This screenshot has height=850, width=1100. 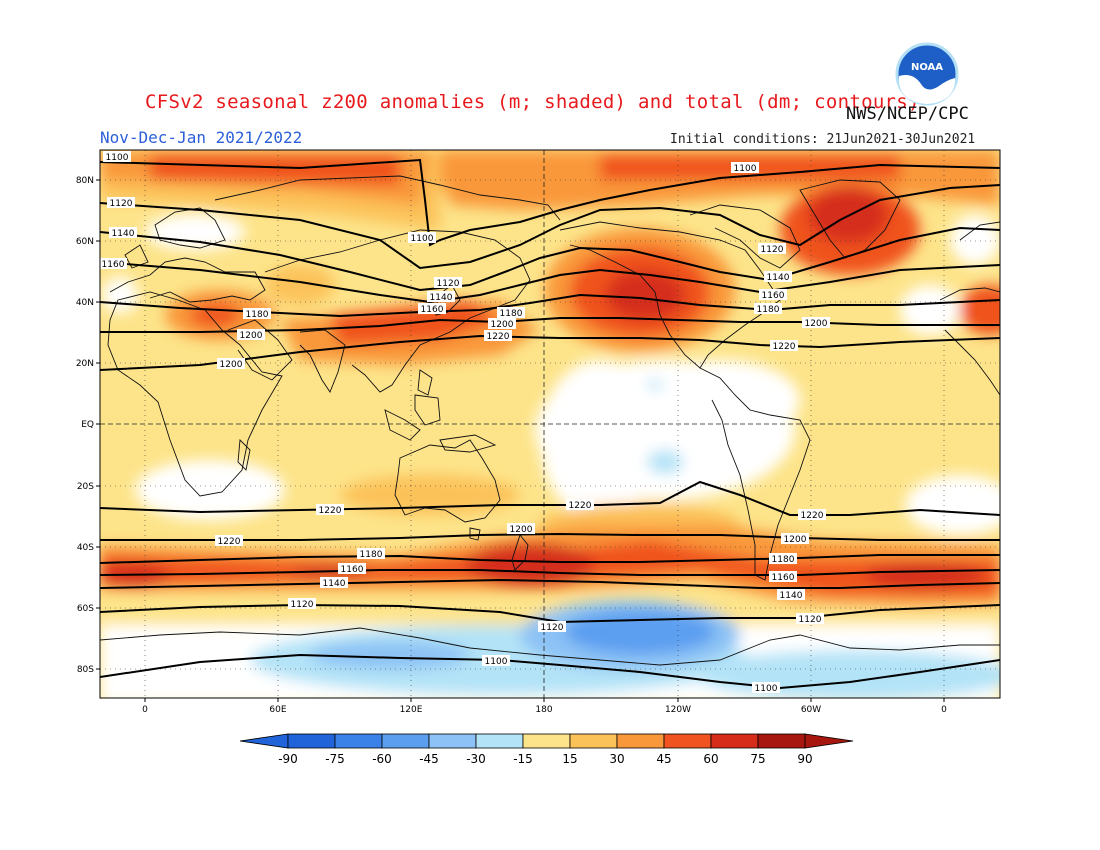 I want to click on colorbar-label: 45, so click(x=663, y=759).